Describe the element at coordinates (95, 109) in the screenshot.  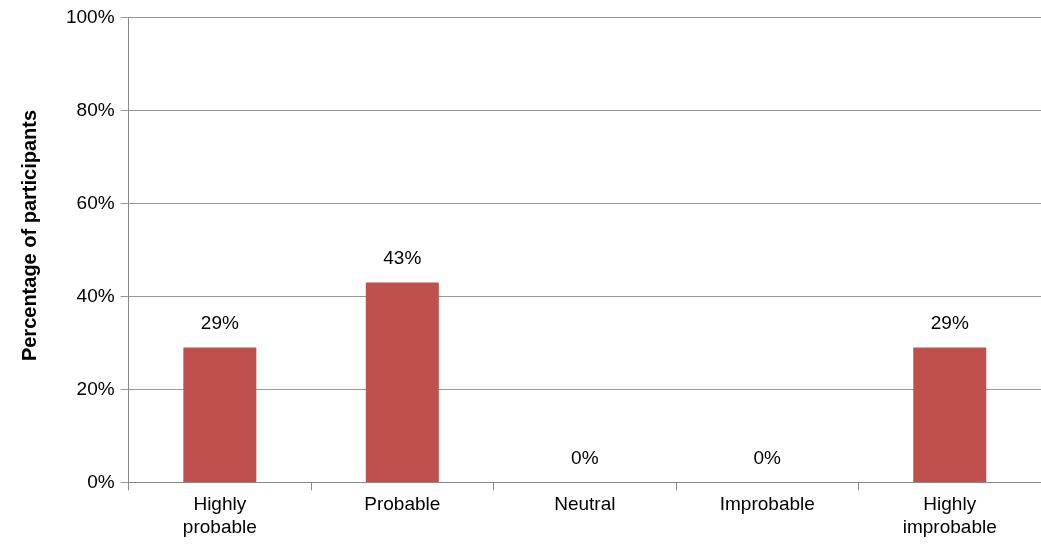
I see `y-tick-label: 80%` at that location.